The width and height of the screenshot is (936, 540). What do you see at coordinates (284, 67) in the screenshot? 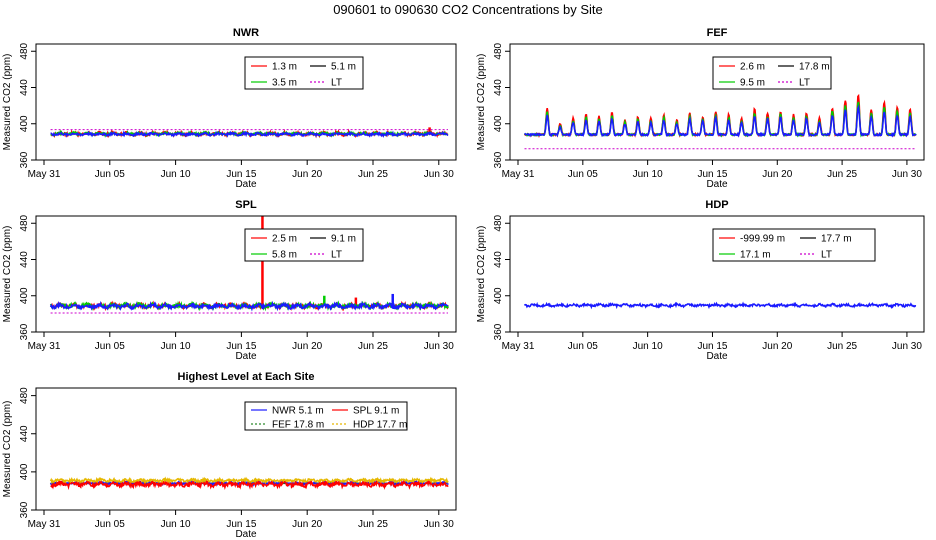
I see `legend-label: 1.3 m` at bounding box center [284, 67].